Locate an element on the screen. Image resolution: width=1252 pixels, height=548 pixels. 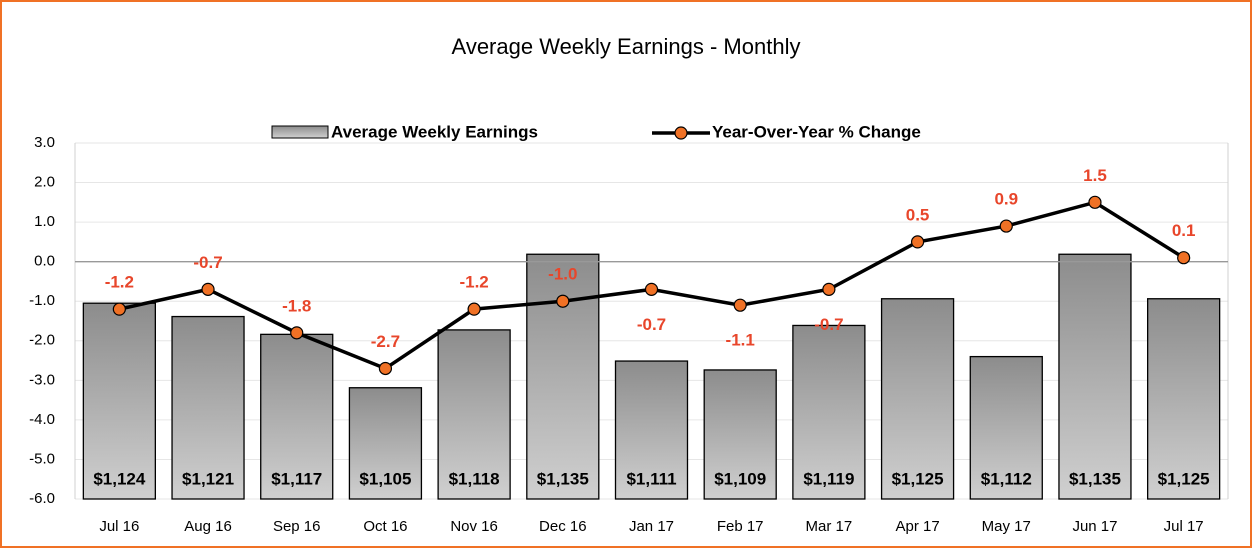
x-tick-label: Apr 17 is located at coordinates (917, 526).